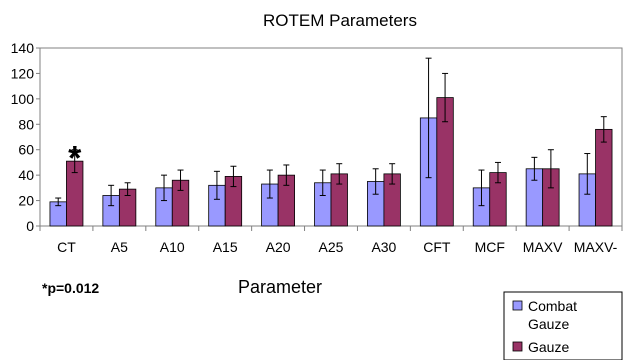 Image resolution: width=625 pixels, height=360 pixels. Describe the element at coordinates (25, 137) in the screenshot. I see `y-axis: 0 20 40 60 80 100 120 140` at that location.